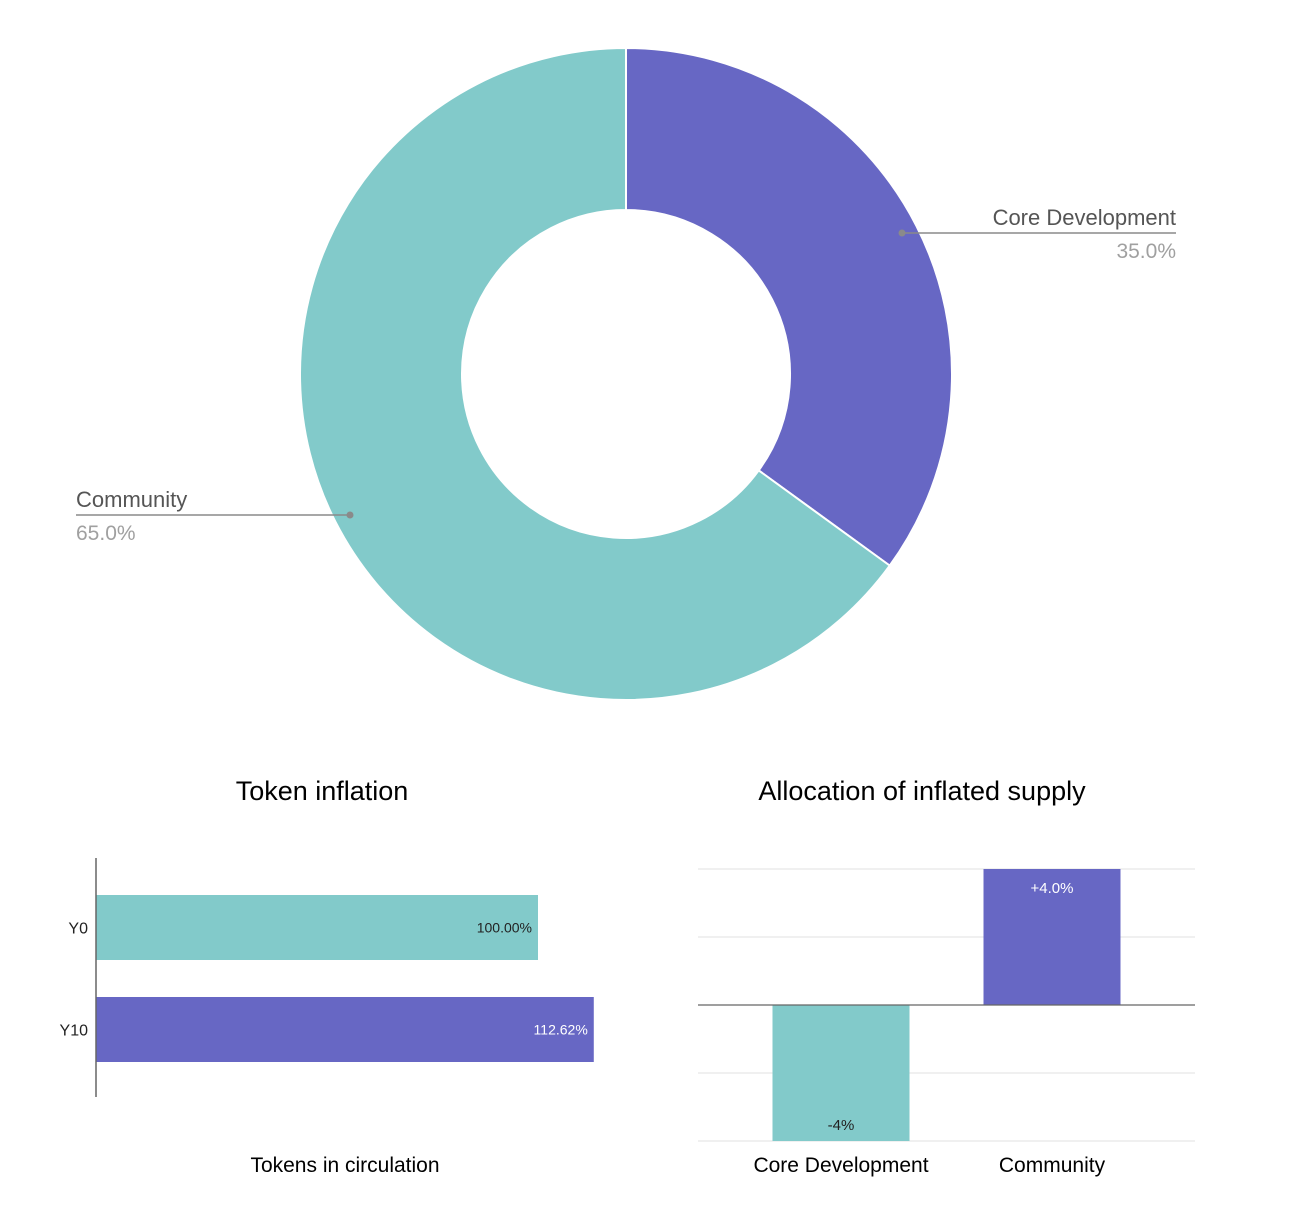  Describe the element at coordinates (561, 1030) in the screenshot. I see `data-label-y10: 112.62%` at that location.